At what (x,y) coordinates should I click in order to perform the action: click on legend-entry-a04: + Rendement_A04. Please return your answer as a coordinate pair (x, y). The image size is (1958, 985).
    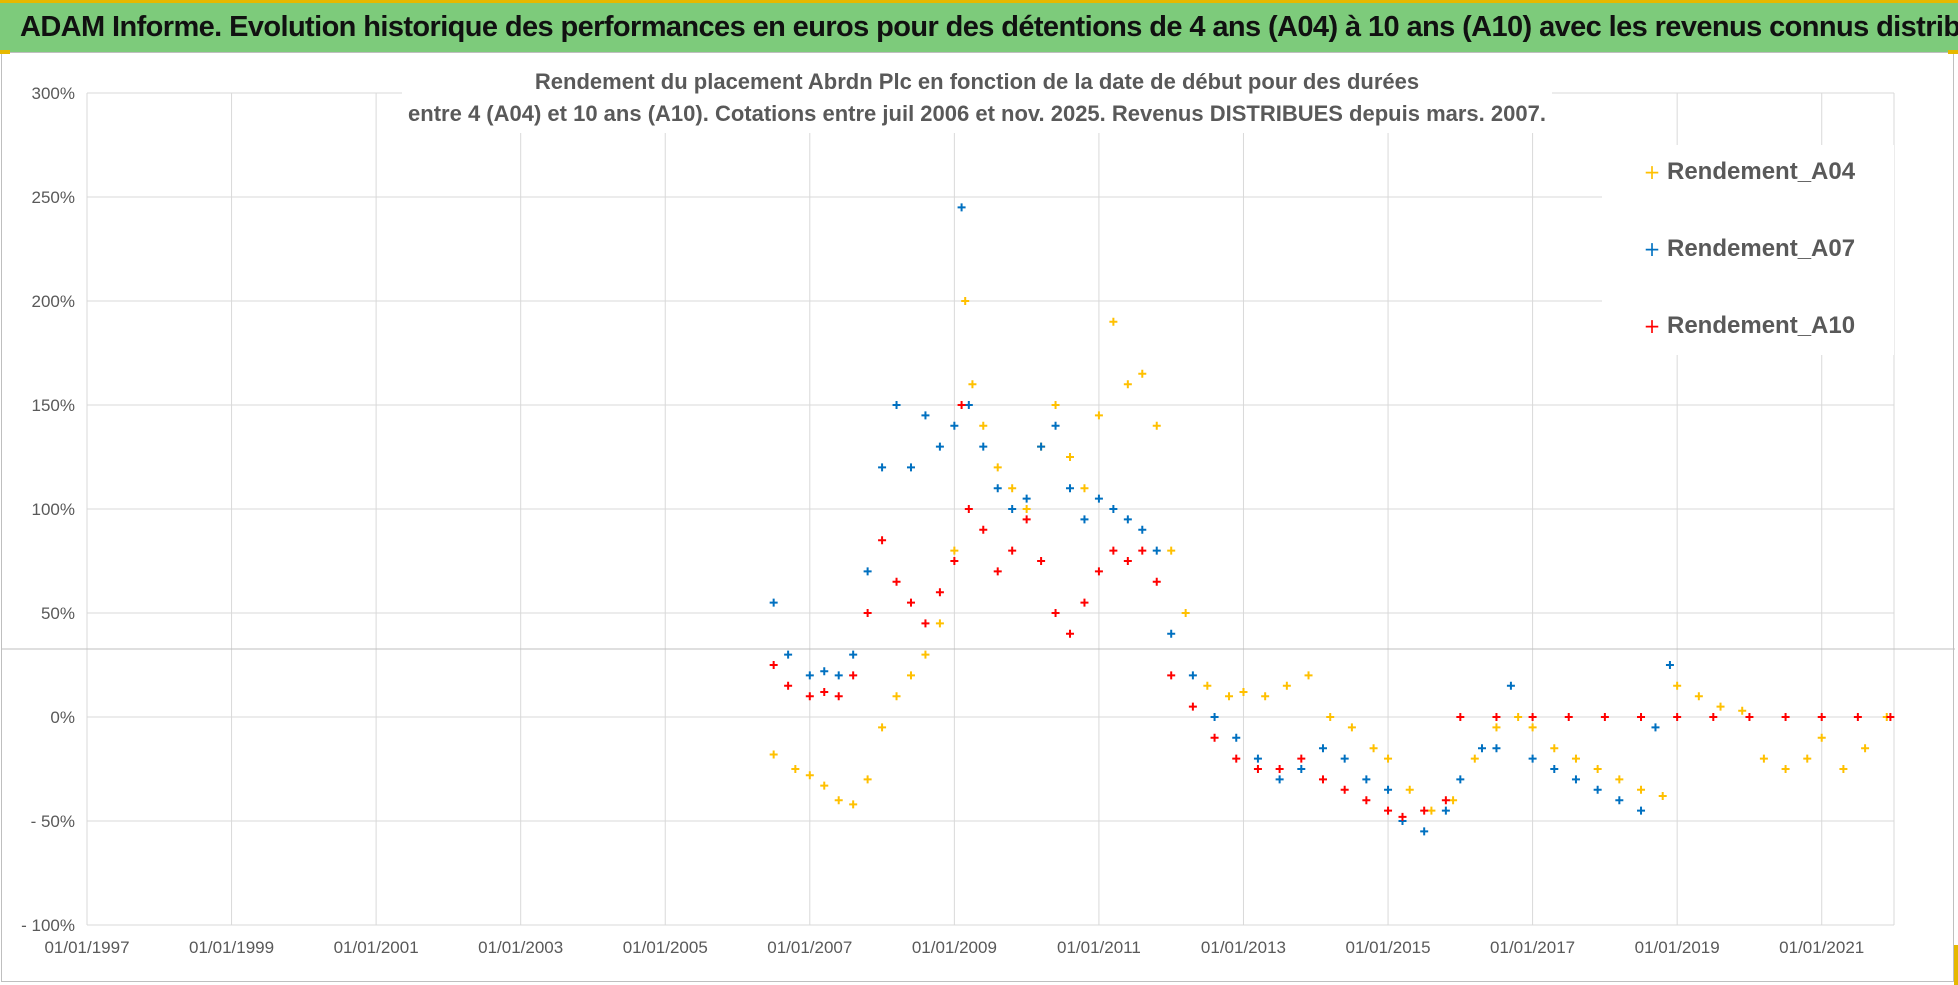
    Looking at the image, I should click on (1750, 171).